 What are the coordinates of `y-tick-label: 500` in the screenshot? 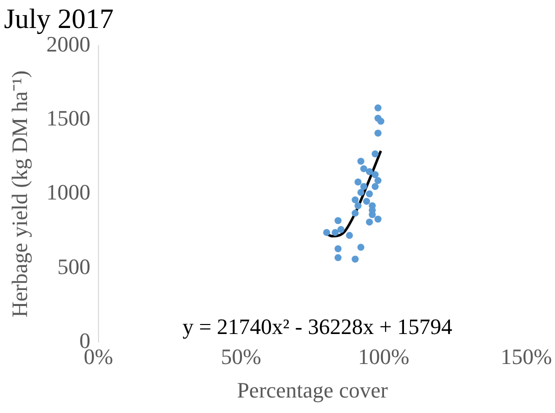 It's located at (73, 266).